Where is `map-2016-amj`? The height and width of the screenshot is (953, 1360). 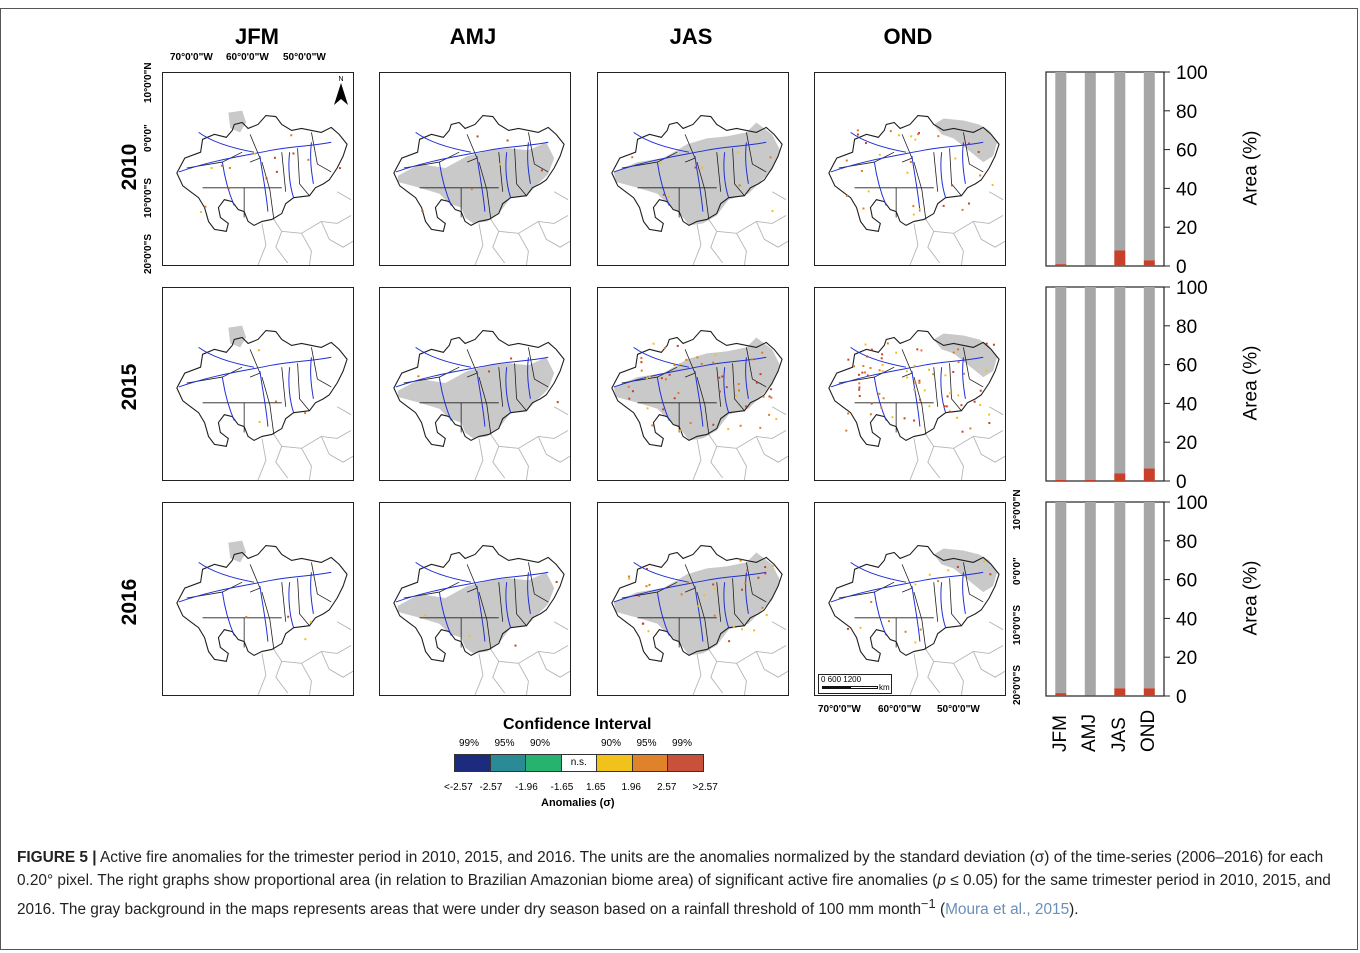
map-2016-amj is located at coordinates (475, 599).